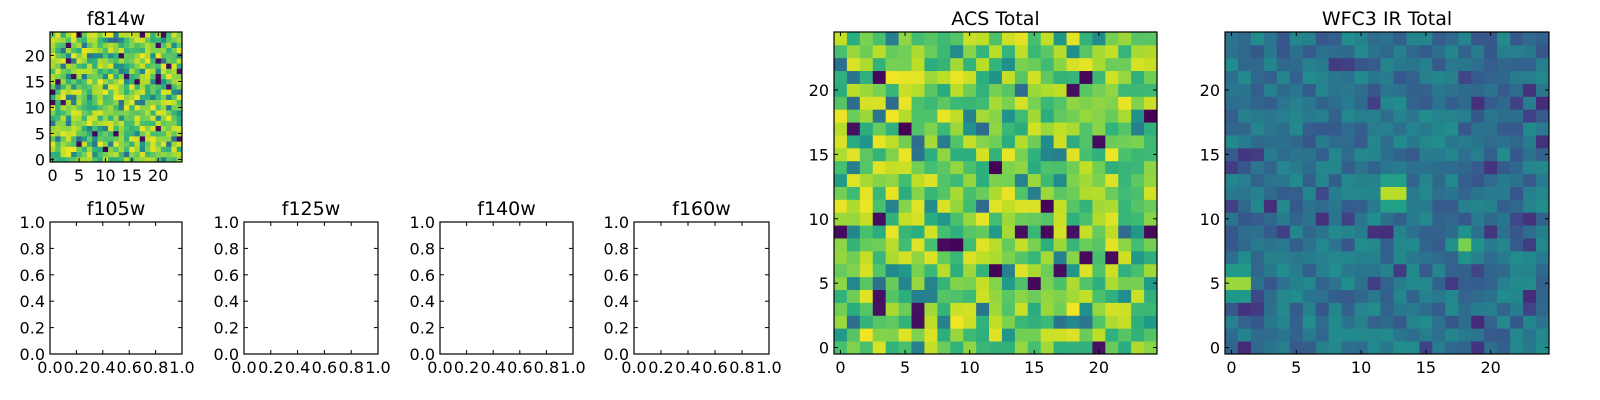  I want to click on x-tick-label: 15, so click(1034, 367).